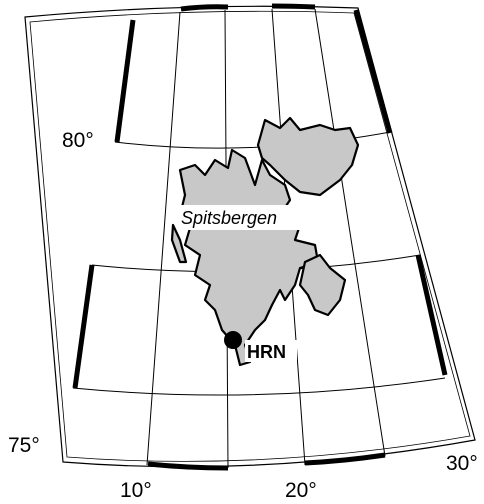 Image resolution: width=484 pixels, height=504 pixels. What do you see at coordinates (301, 490) in the screenshot?
I see `lon-label: 20°` at bounding box center [301, 490].